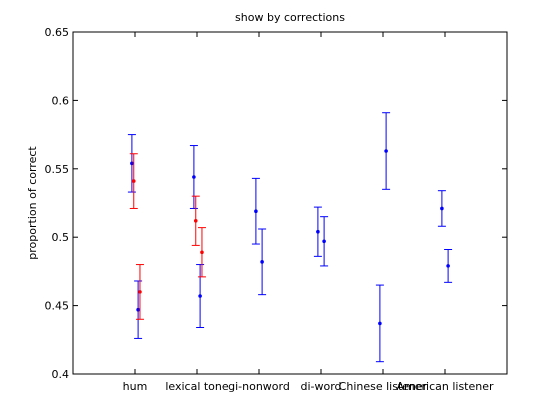 Image resolution: width=560 pixels, height=420 pixels. Describe the element at coordinates (445, 386) in the screenshot. I see `x-tick-label: American listener` at that location.